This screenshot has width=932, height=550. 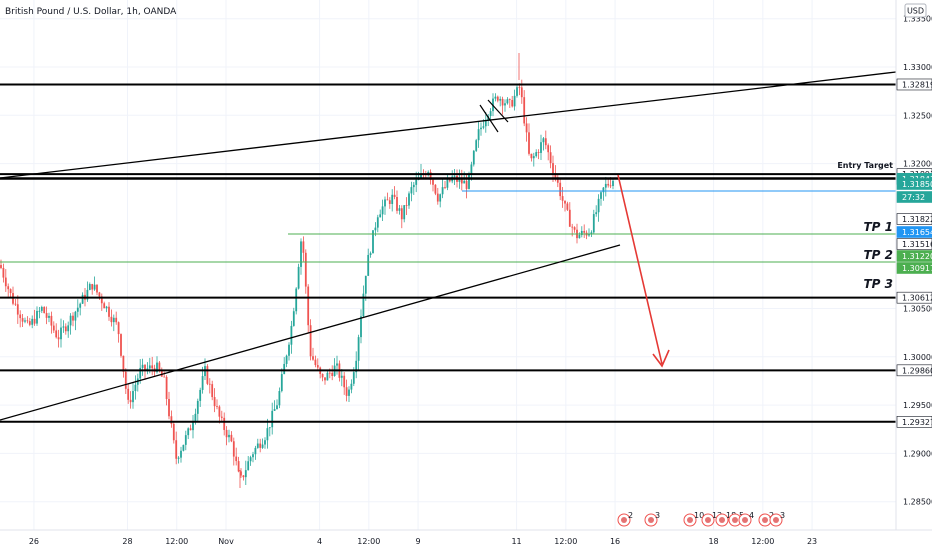 What do you see at coordinates (915, 10) in the screenshot?
I see `currency-button` at bounding box center [915, 10].